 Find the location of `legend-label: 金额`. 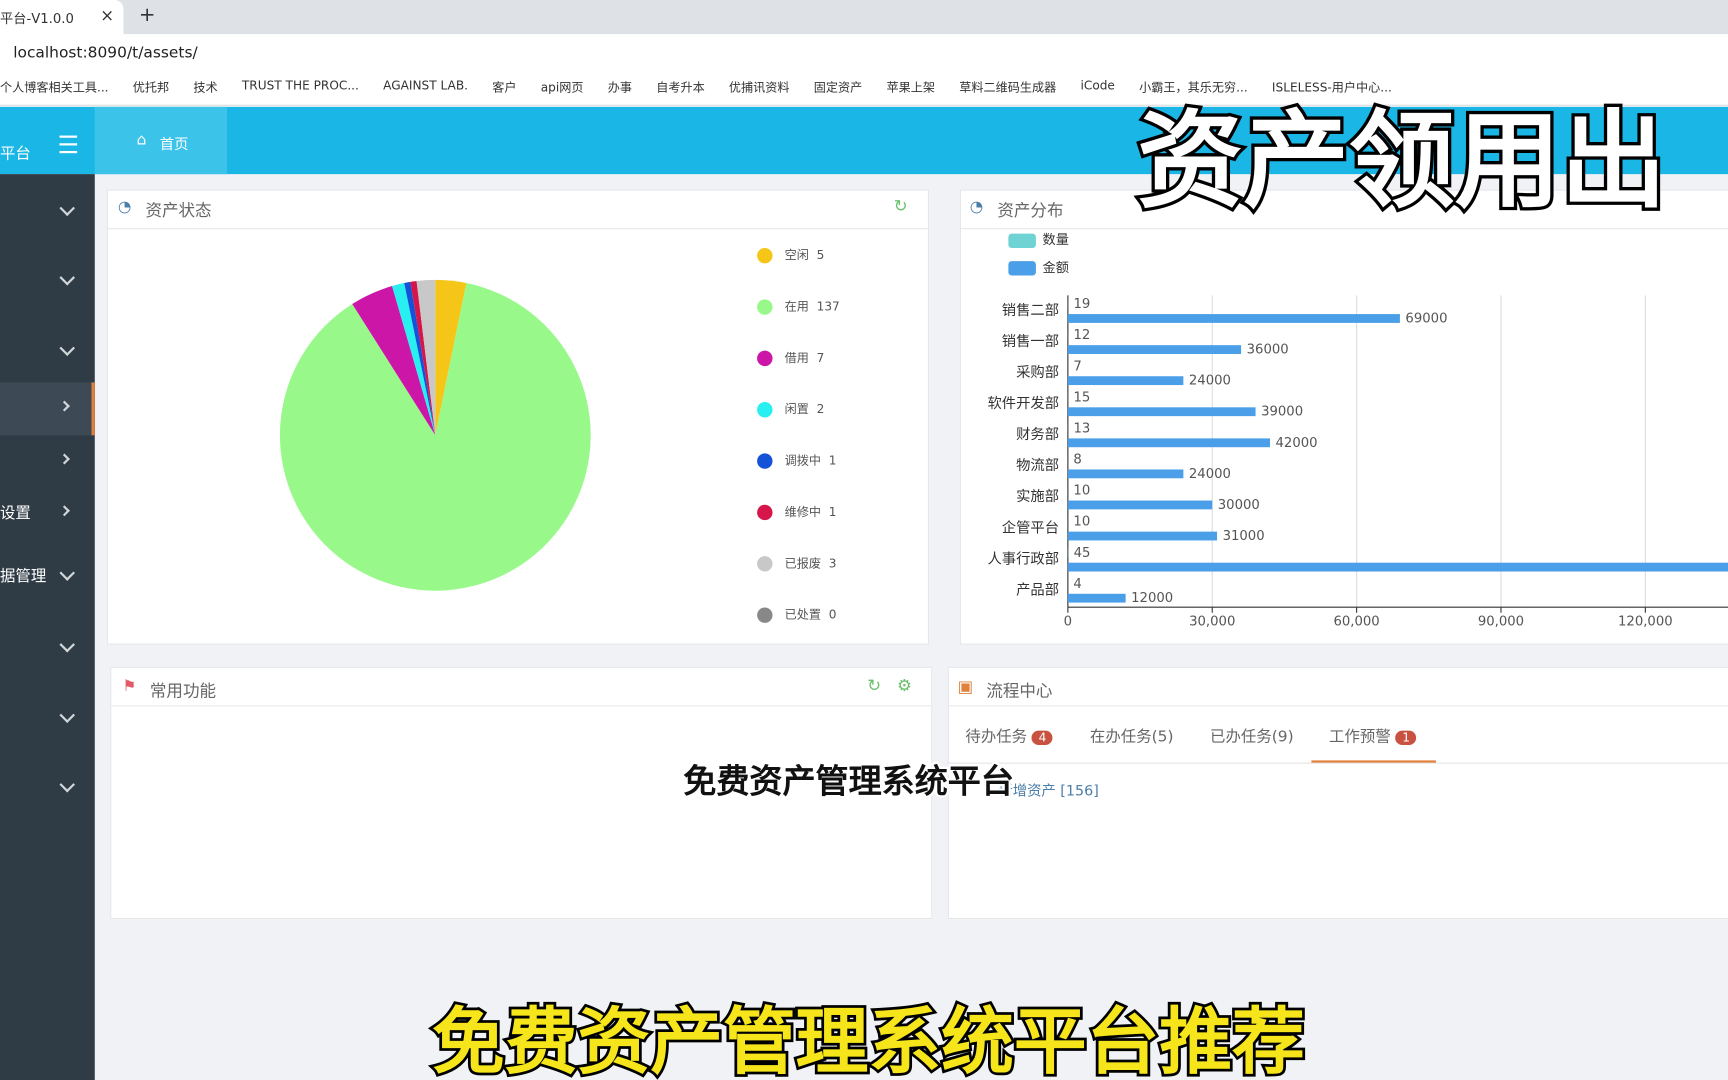

legend-label: 金额 is located at coordinates (1056, 268).